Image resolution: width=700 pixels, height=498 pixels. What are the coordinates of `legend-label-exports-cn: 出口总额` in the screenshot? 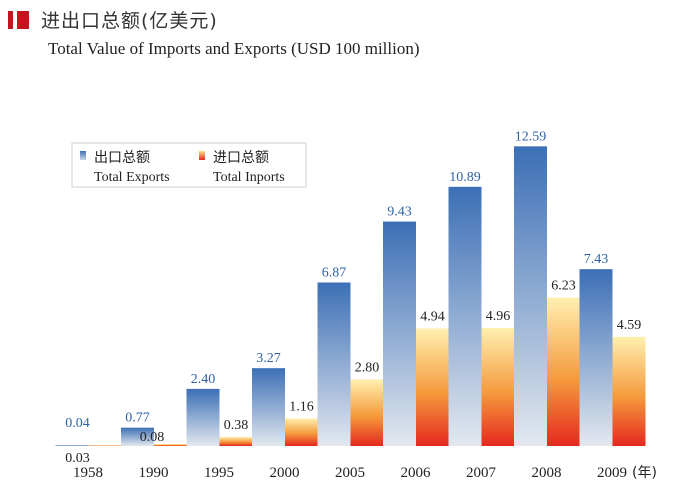 It's located at (122, 158).